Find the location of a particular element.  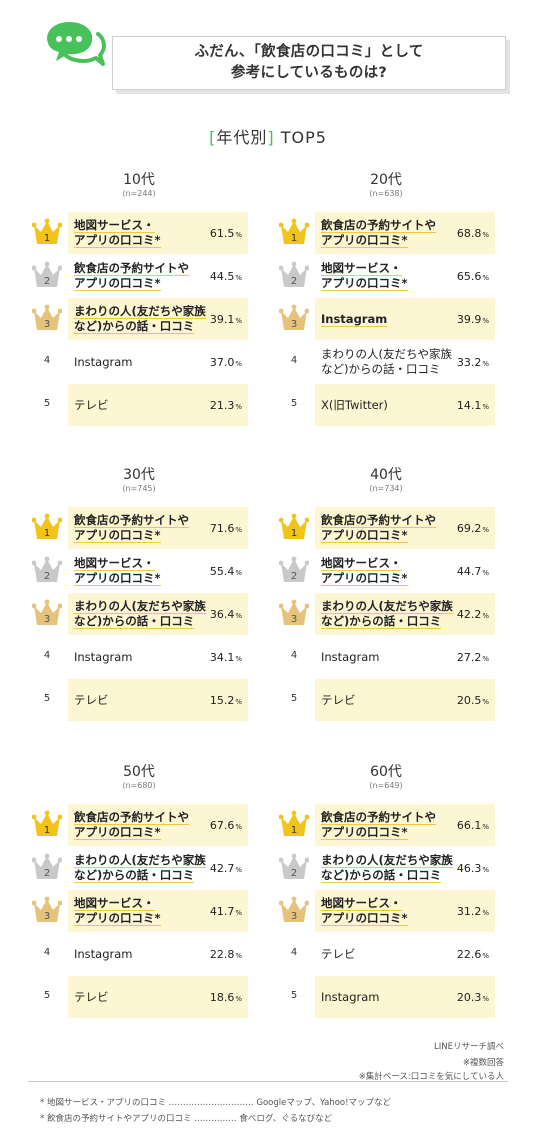

value-number: 55.4 is located at coordinates (222, 571).